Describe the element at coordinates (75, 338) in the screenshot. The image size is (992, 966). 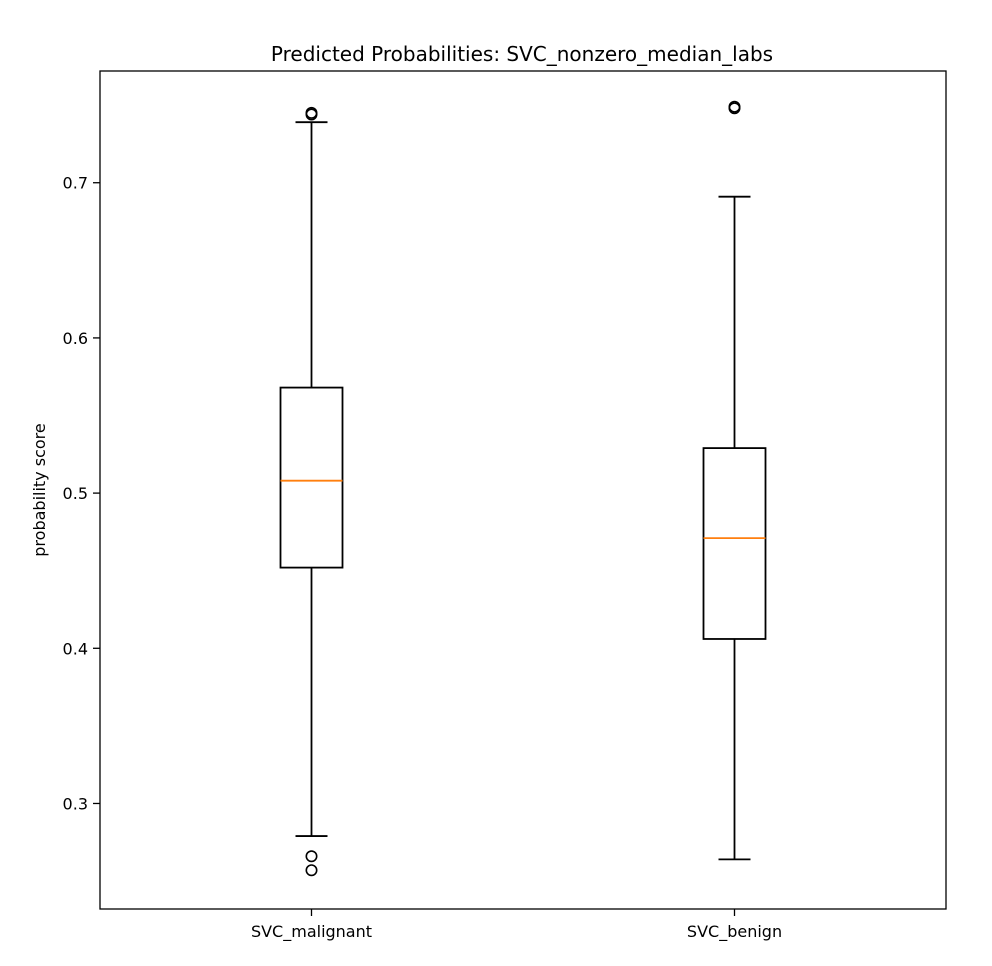
I see `y-tick-label: 0.6` at that location.